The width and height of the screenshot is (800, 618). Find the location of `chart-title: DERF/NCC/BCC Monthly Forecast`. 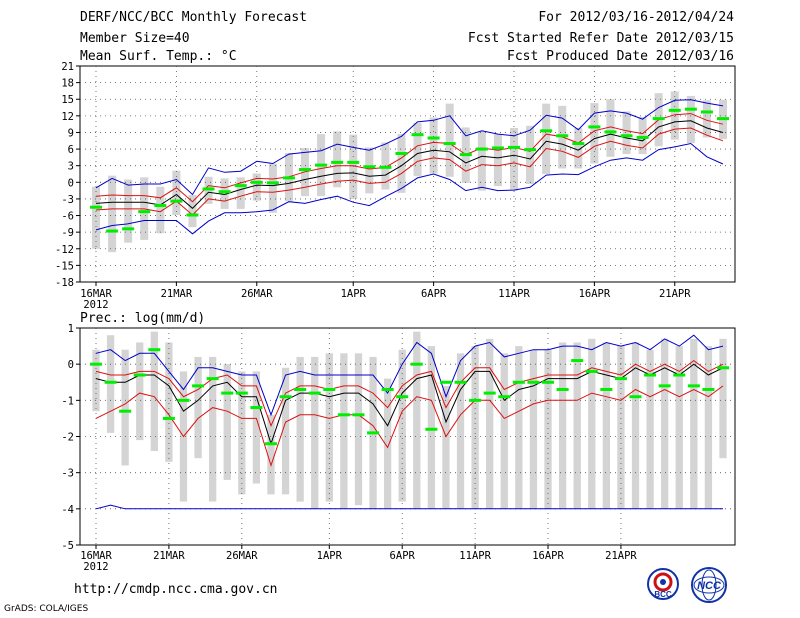

chart-title: DERF/NCC/BCC Monthly Forecast is located at coordinates (193, 17).